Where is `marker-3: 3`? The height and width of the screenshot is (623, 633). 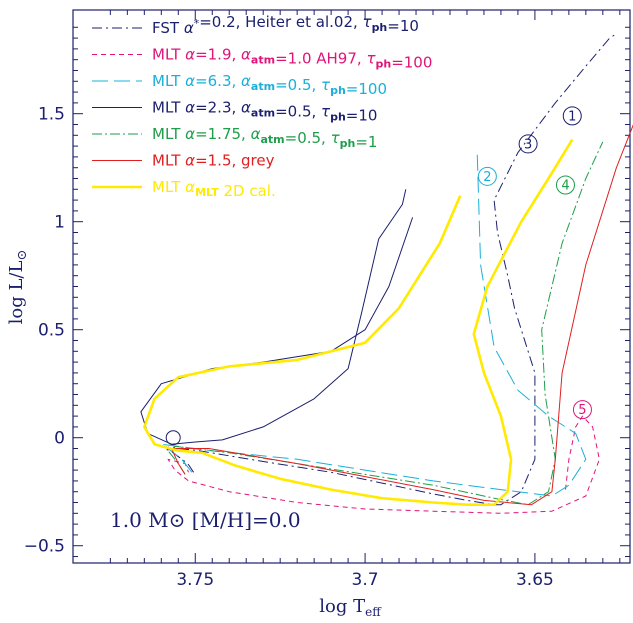
marker-3: 3 is located at coordinates (528, 144).